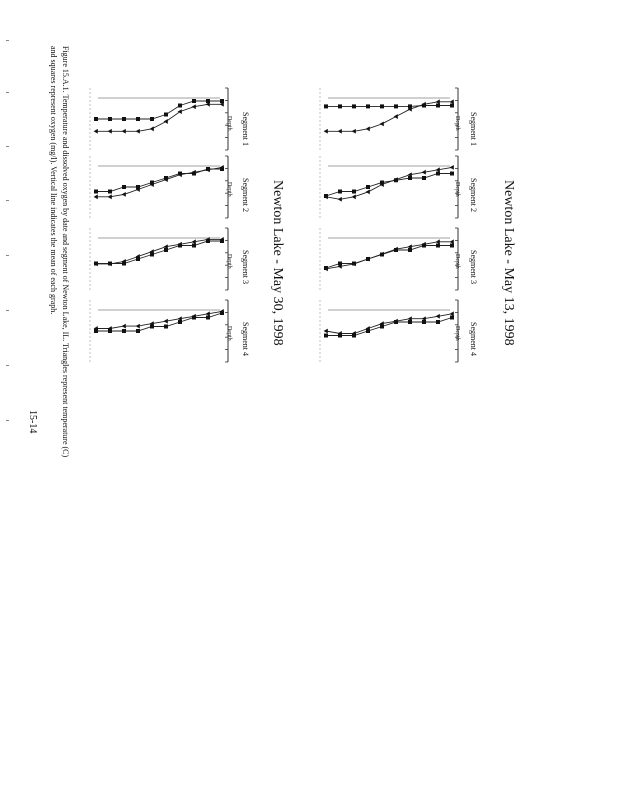 The width and height of the screenshot is (618, 800). I want to click on panel-b-title: Newton Lake - May 30, 1998, so click(277, 263).